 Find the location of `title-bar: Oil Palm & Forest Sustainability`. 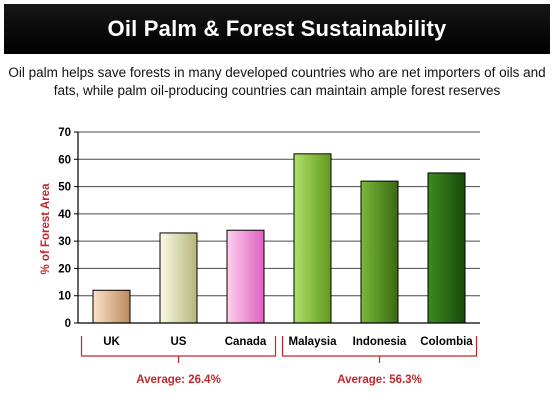

title-bar: Oil Palm & Forest Sustainability is located at coordinates (277, 29).